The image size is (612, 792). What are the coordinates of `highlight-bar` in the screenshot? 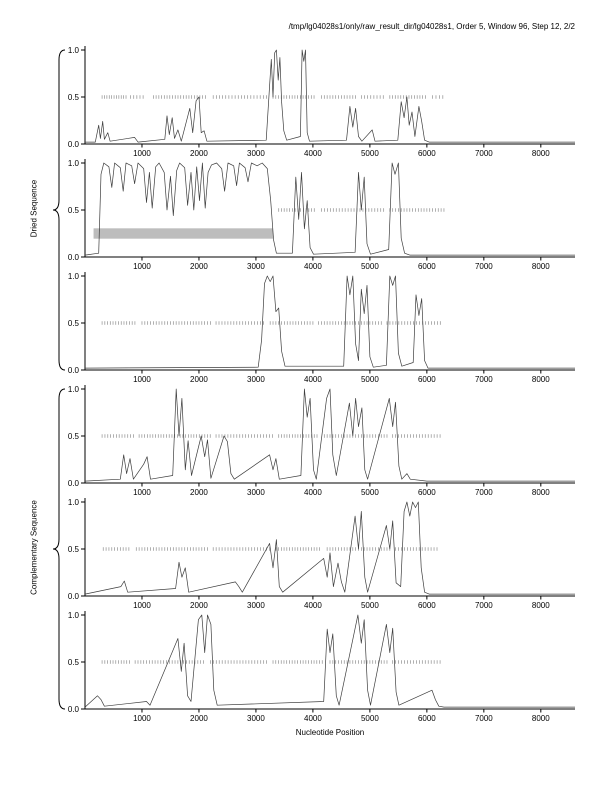 It's located at (183, 233).